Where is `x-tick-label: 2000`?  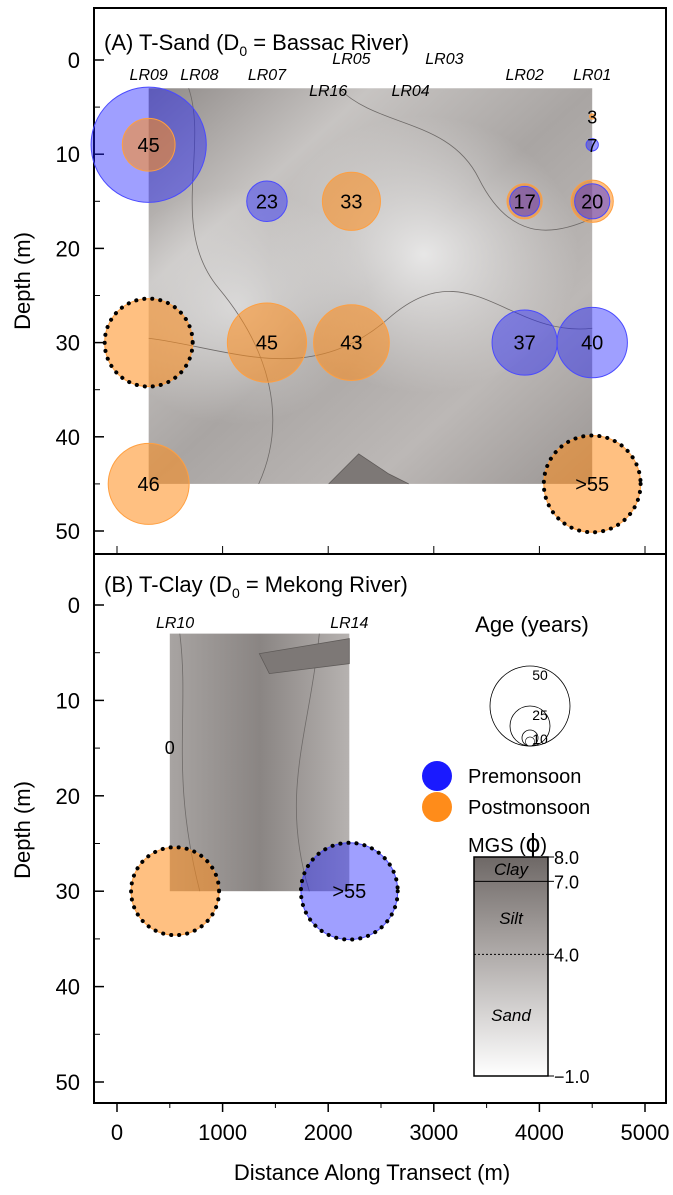 x-tick-label: 2000 is located at coordinates (328, 1132).